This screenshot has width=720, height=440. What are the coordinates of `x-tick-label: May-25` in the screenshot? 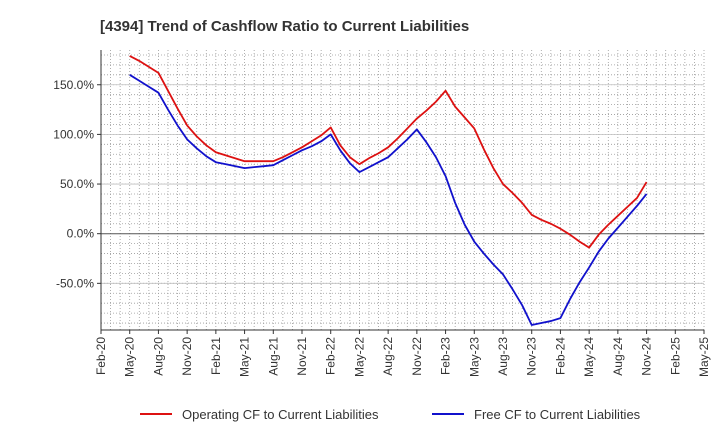 It's located at (704, 357).